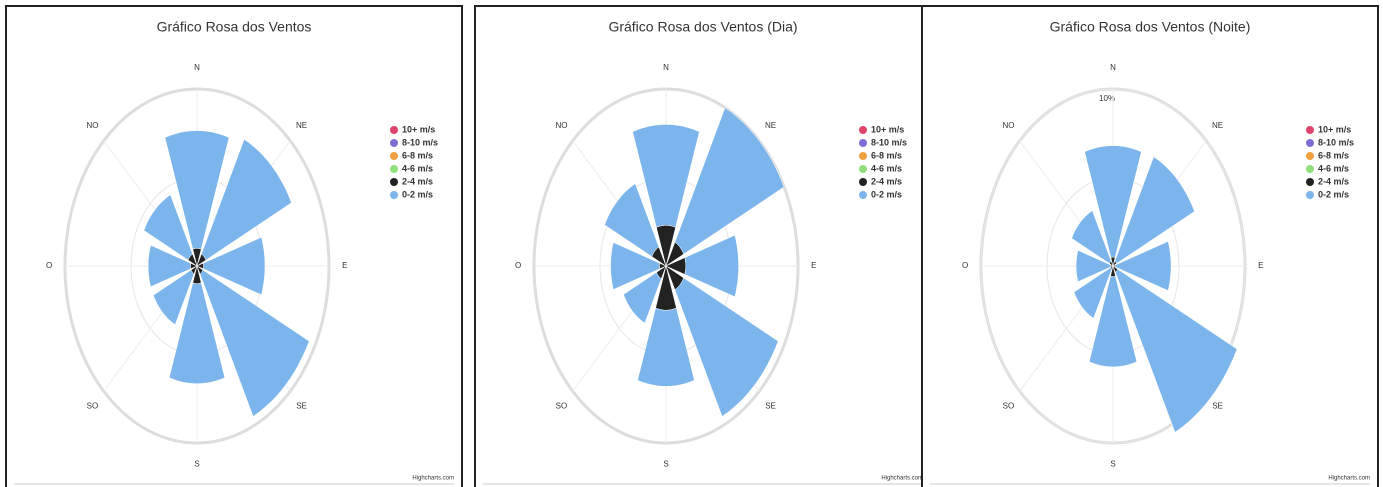 This screenshot has width=1383, height=487. I want to click on chart-title: Gráfico Rosa dos Ventos (Dia), so click(702, 27).